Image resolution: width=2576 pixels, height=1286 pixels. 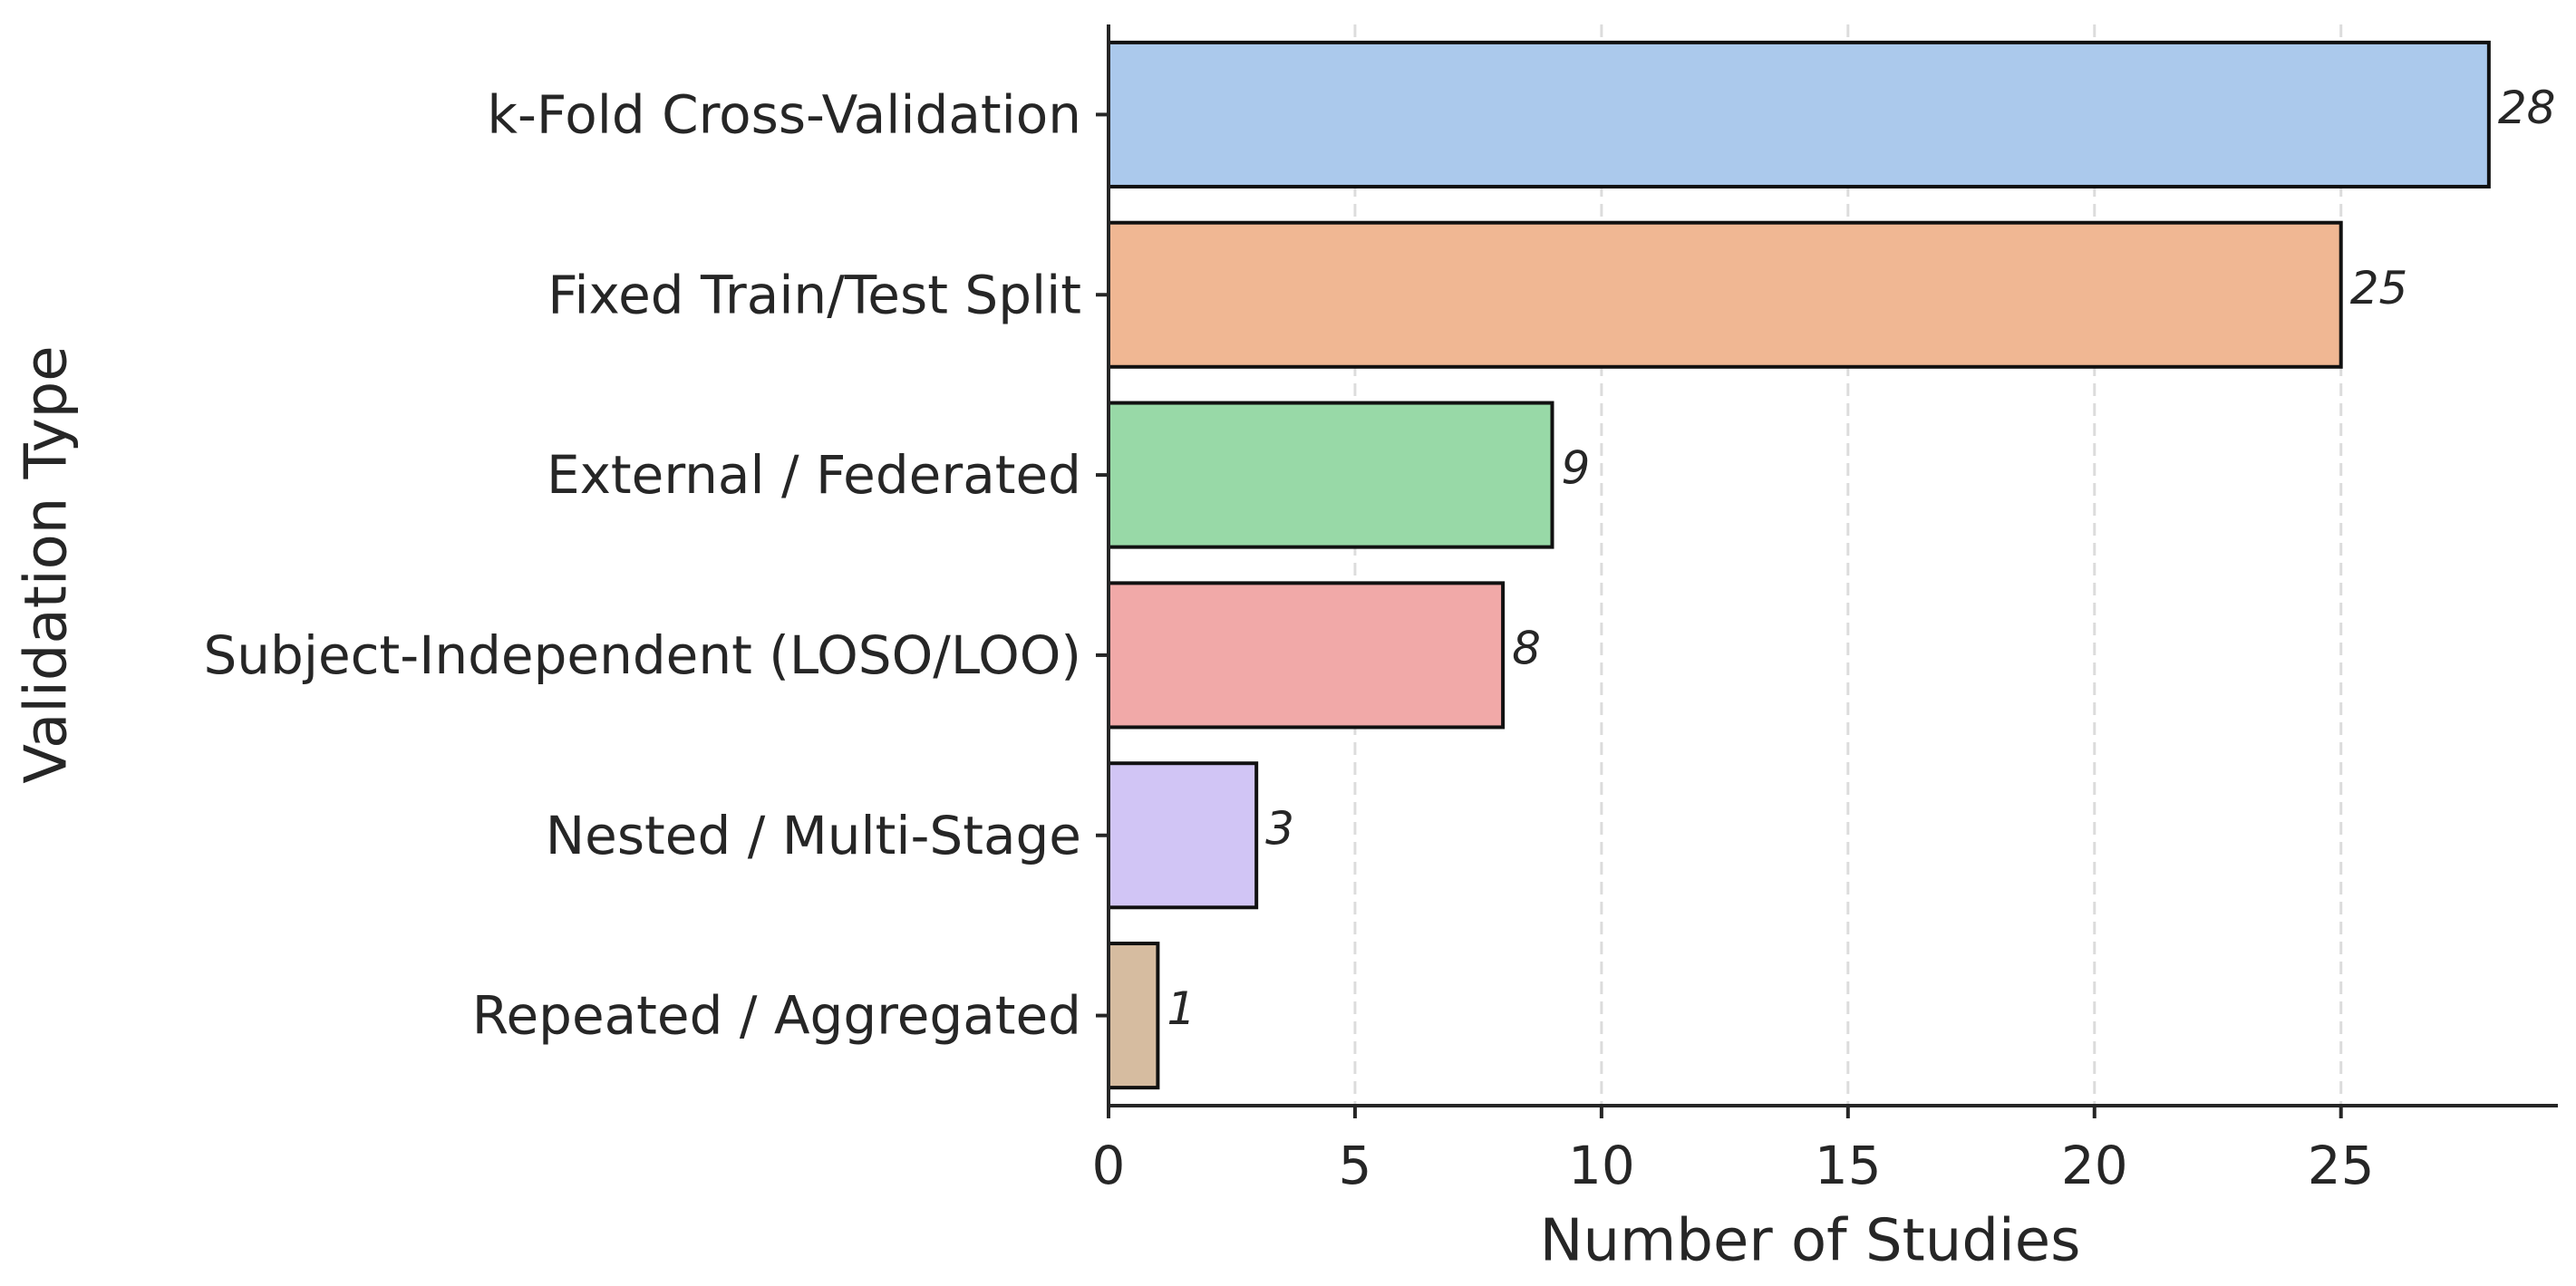 I want to click on x-tick-label: 0, so click(x=1109, y=1165).